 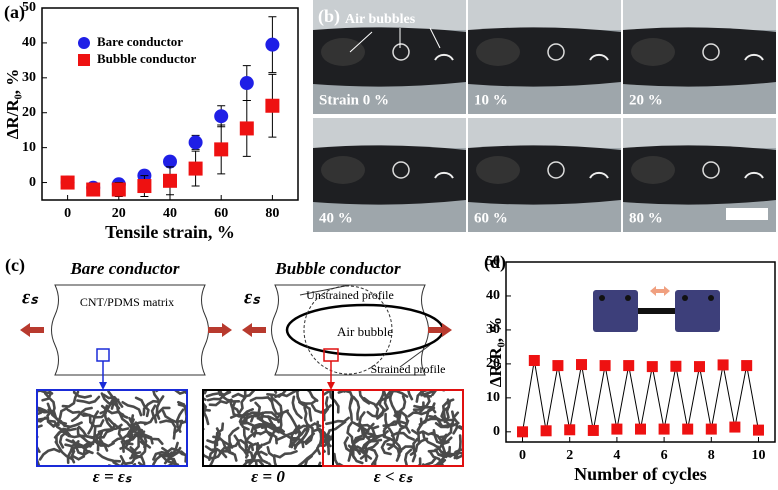 What do you see at coordinates (491, 218) in the screenshot?
I see `strain-label: 60 %` at bounding box center [491, 218].